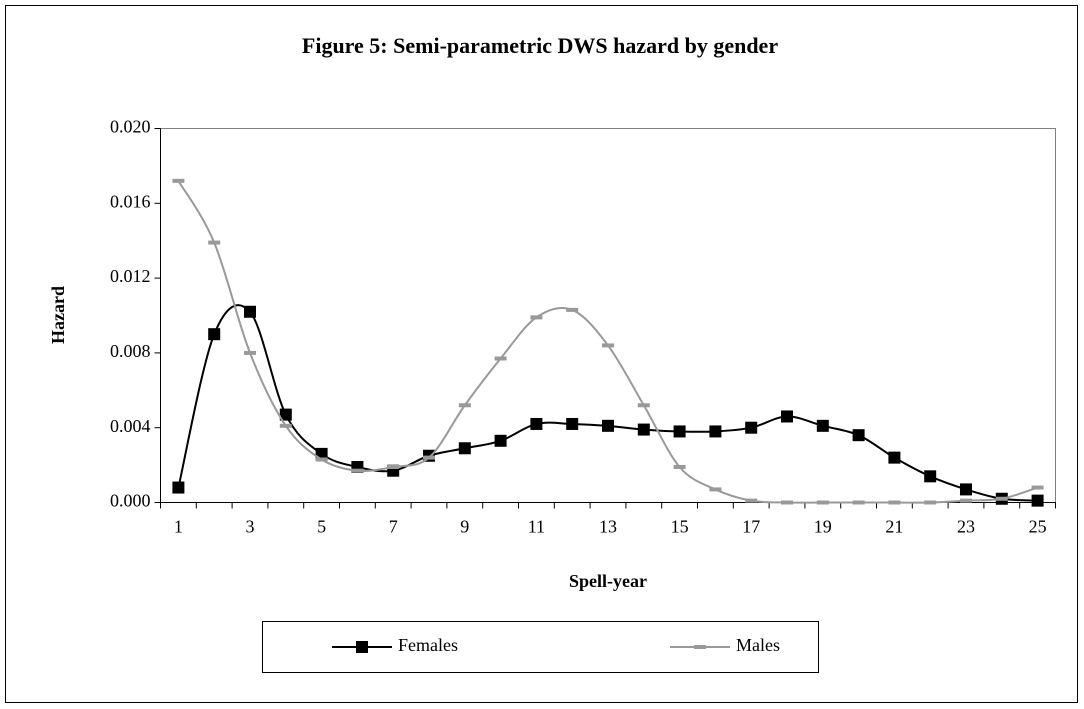  What do you see at coordinates (130, 351) in the screenshot?
I see `y-tick-label: 0.008` at bounding box center [130, 351].